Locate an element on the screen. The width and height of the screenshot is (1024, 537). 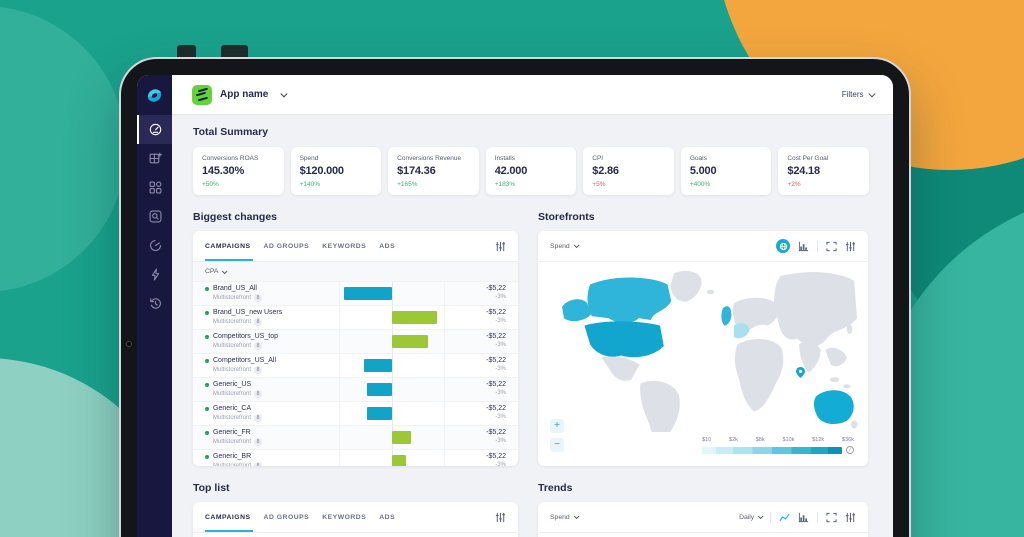
sidebar-item-grid-plus-icon is located at coordinates (154, 158).